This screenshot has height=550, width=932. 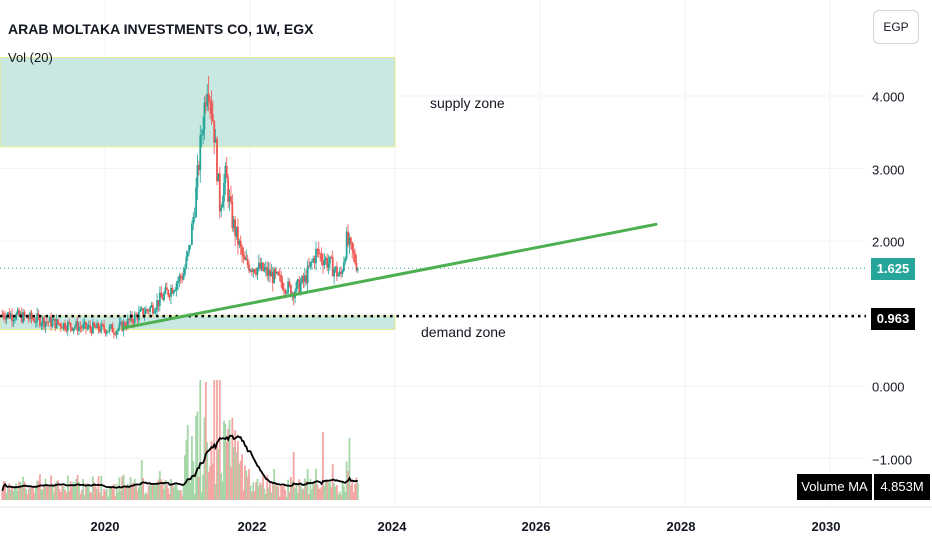 What do you see at coordinates (902, 487) in the screenshot?
I see `volume-ma-value: 4.853M` at bounding box center [902, 487].